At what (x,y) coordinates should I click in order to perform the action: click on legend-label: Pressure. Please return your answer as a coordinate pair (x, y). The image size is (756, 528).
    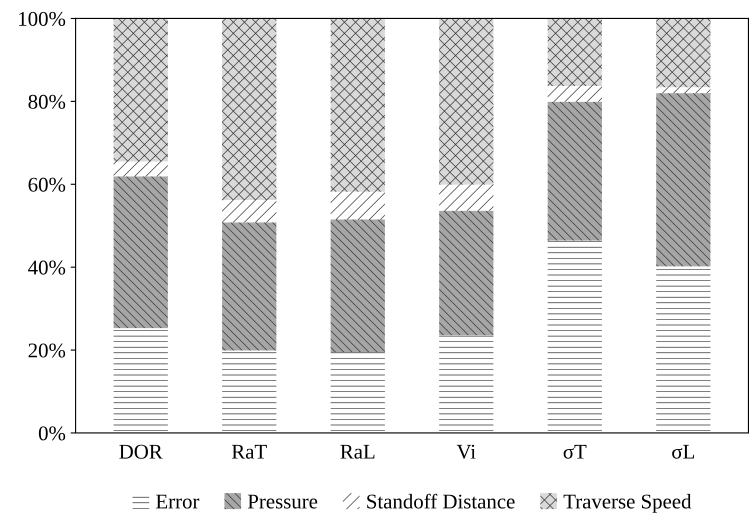
    Looking at the image, I should click on (283, 501).